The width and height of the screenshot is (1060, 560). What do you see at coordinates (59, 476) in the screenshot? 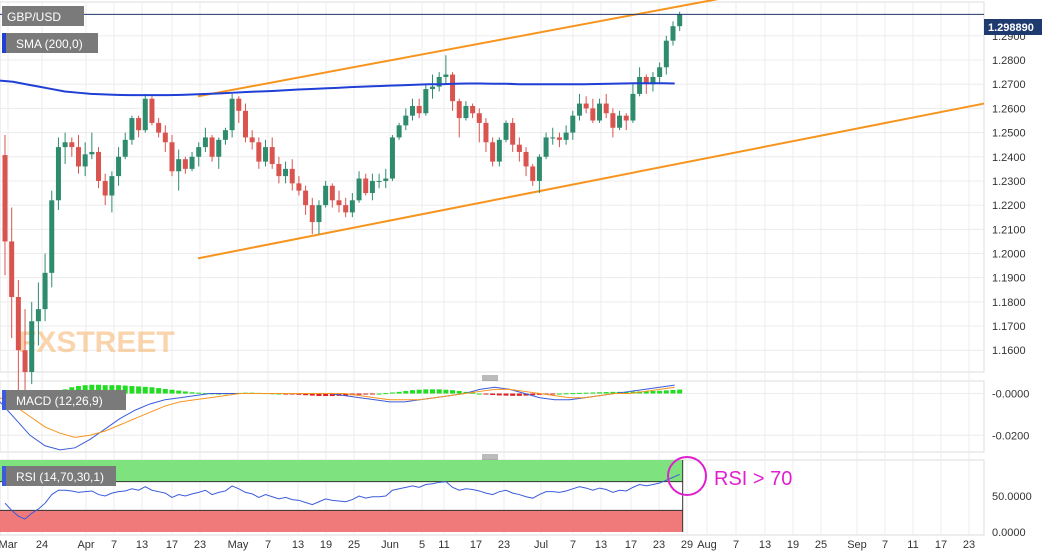
I see `rsi-legend: RSI (14,70,30,1)` at bounding box center [59, 476].